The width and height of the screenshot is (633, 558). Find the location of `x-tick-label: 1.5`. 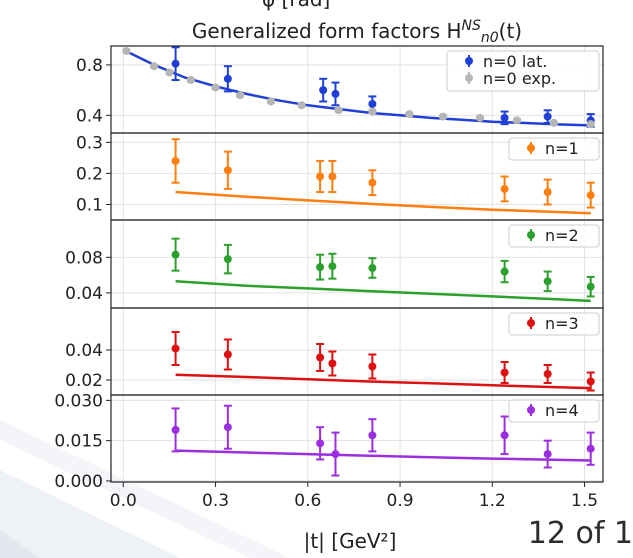

x-tick-label: 1.5 is located at coordinates (584, 501).